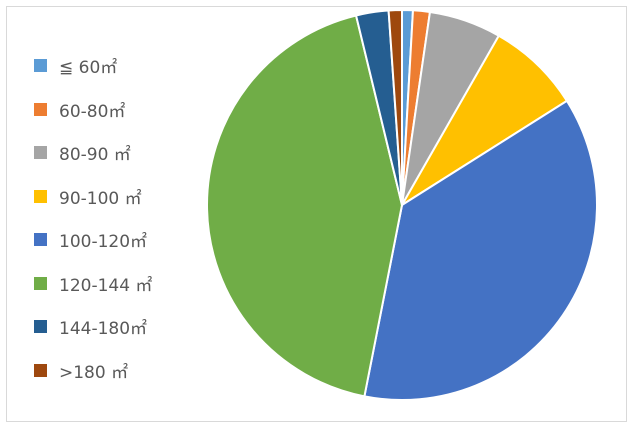  I want to click on legend-label: 120-144 ㎡, so click(106, 285).